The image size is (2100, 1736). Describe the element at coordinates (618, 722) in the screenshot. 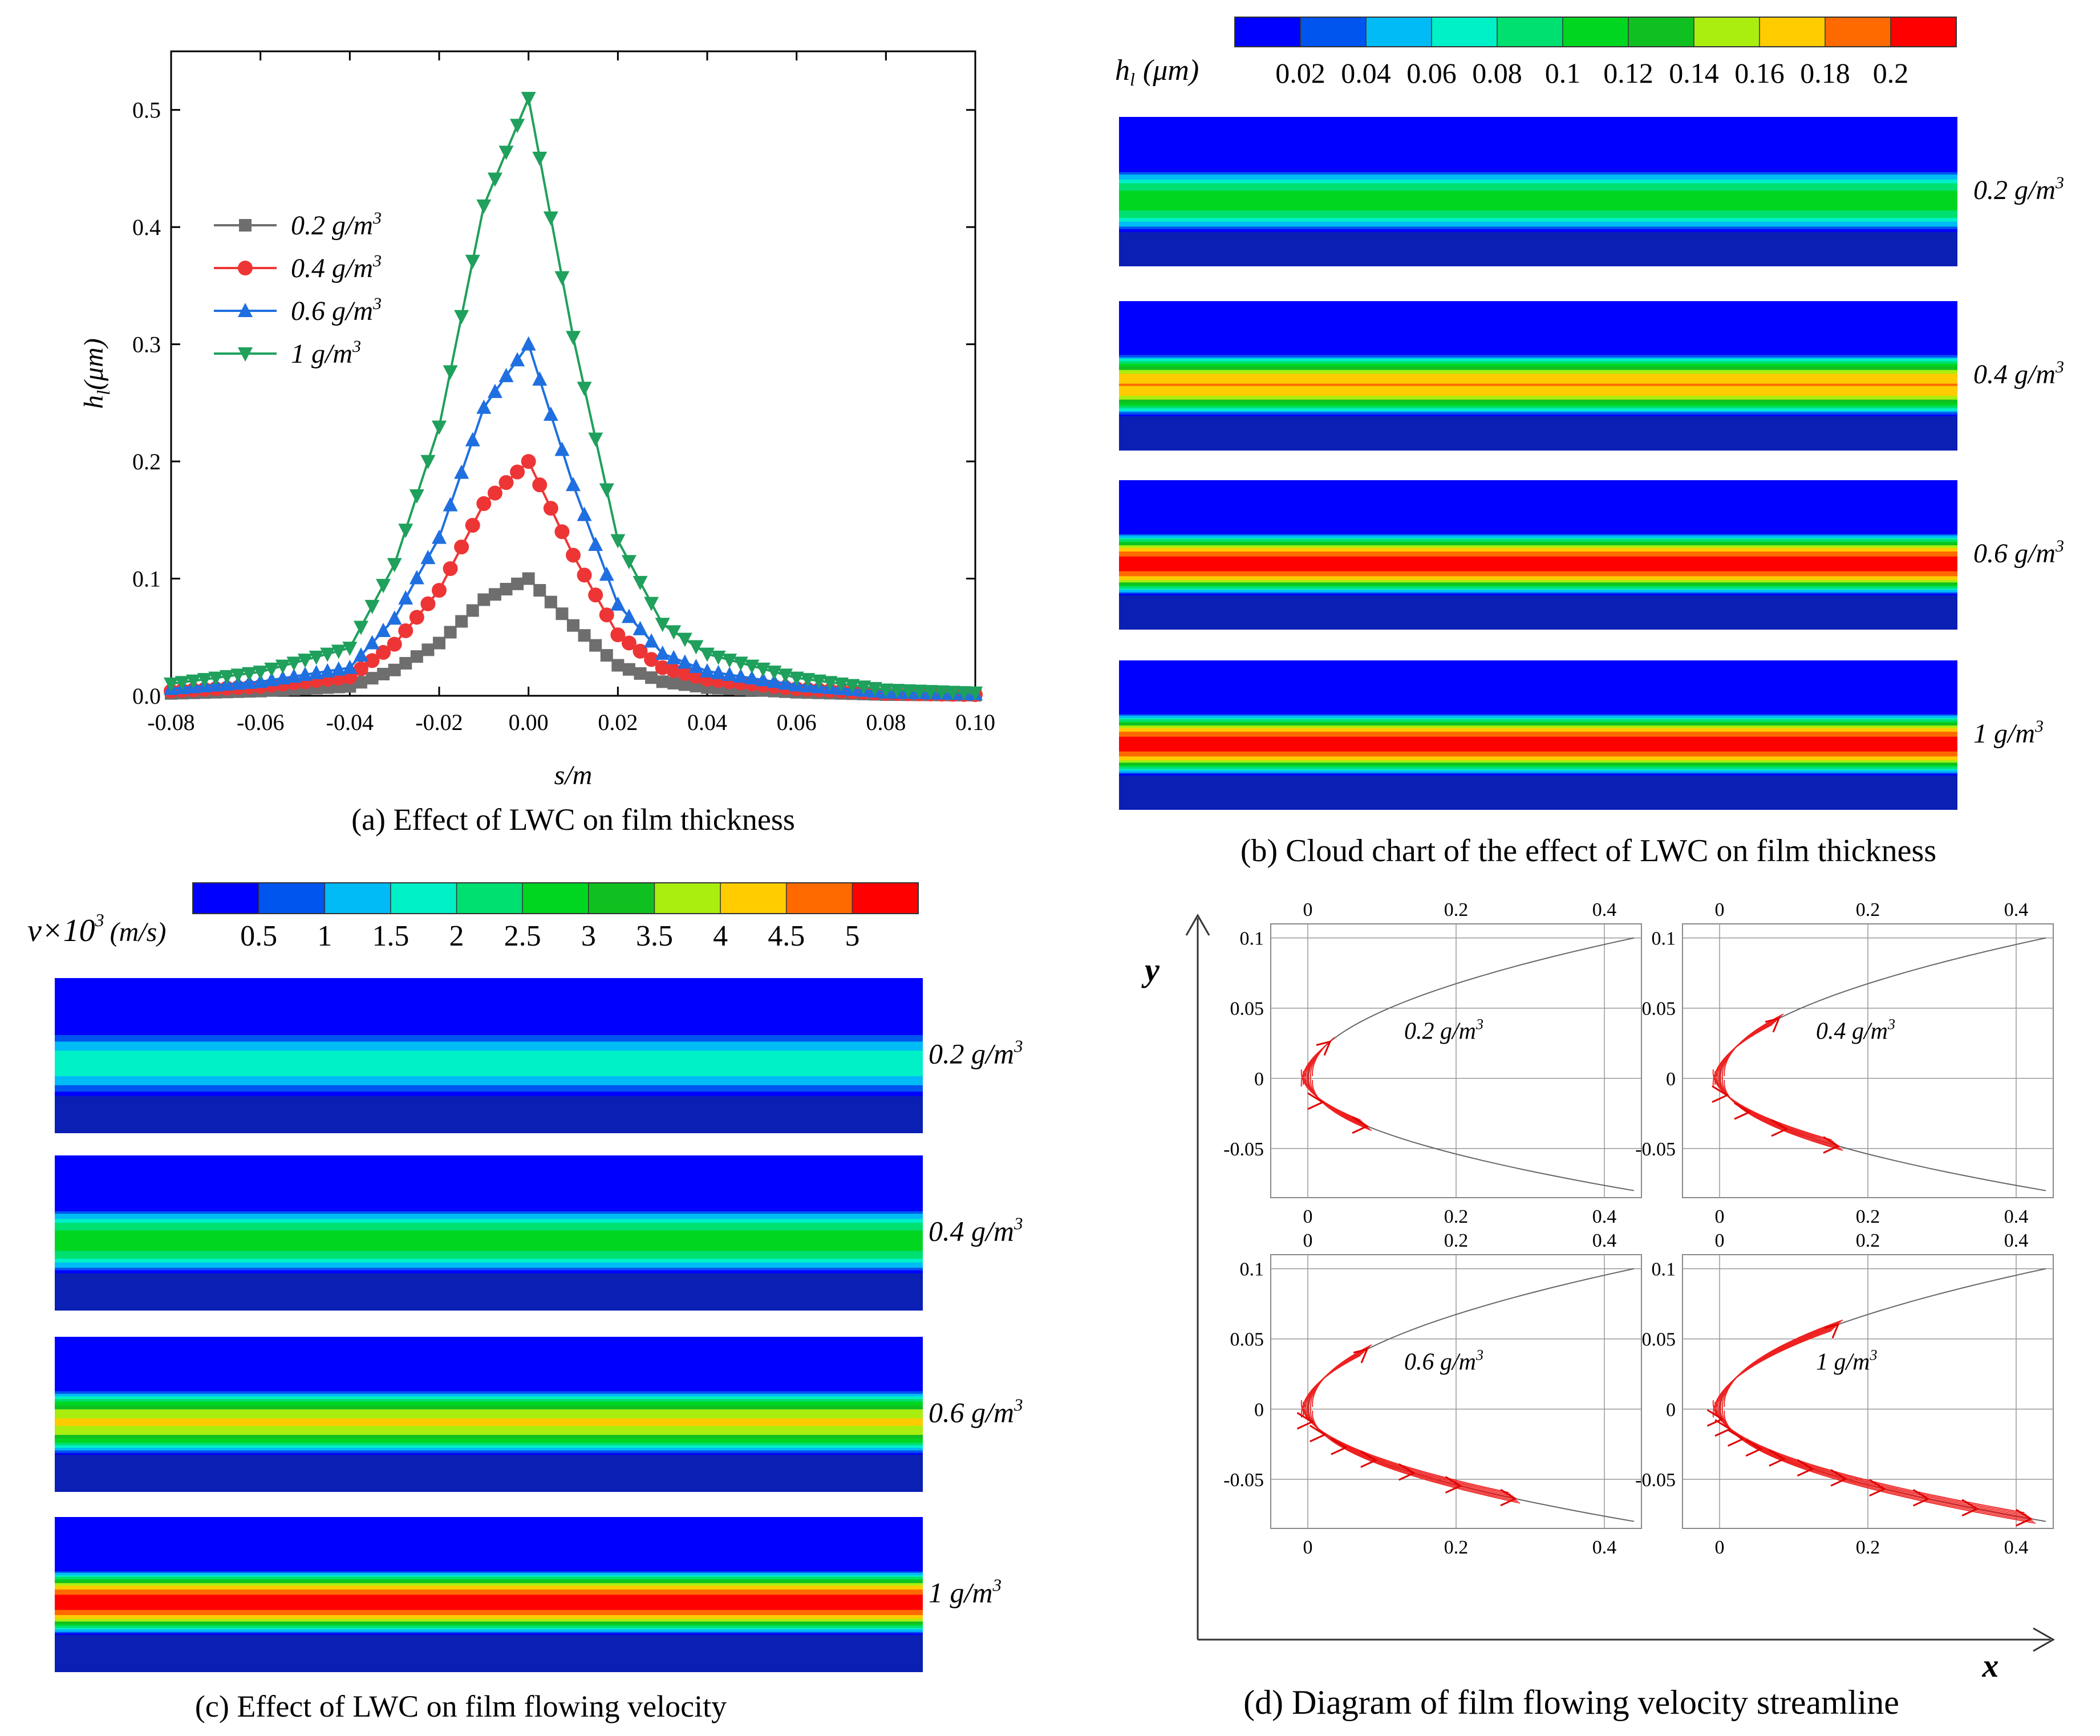

I see `x-tick-label: 0.02` at that location.